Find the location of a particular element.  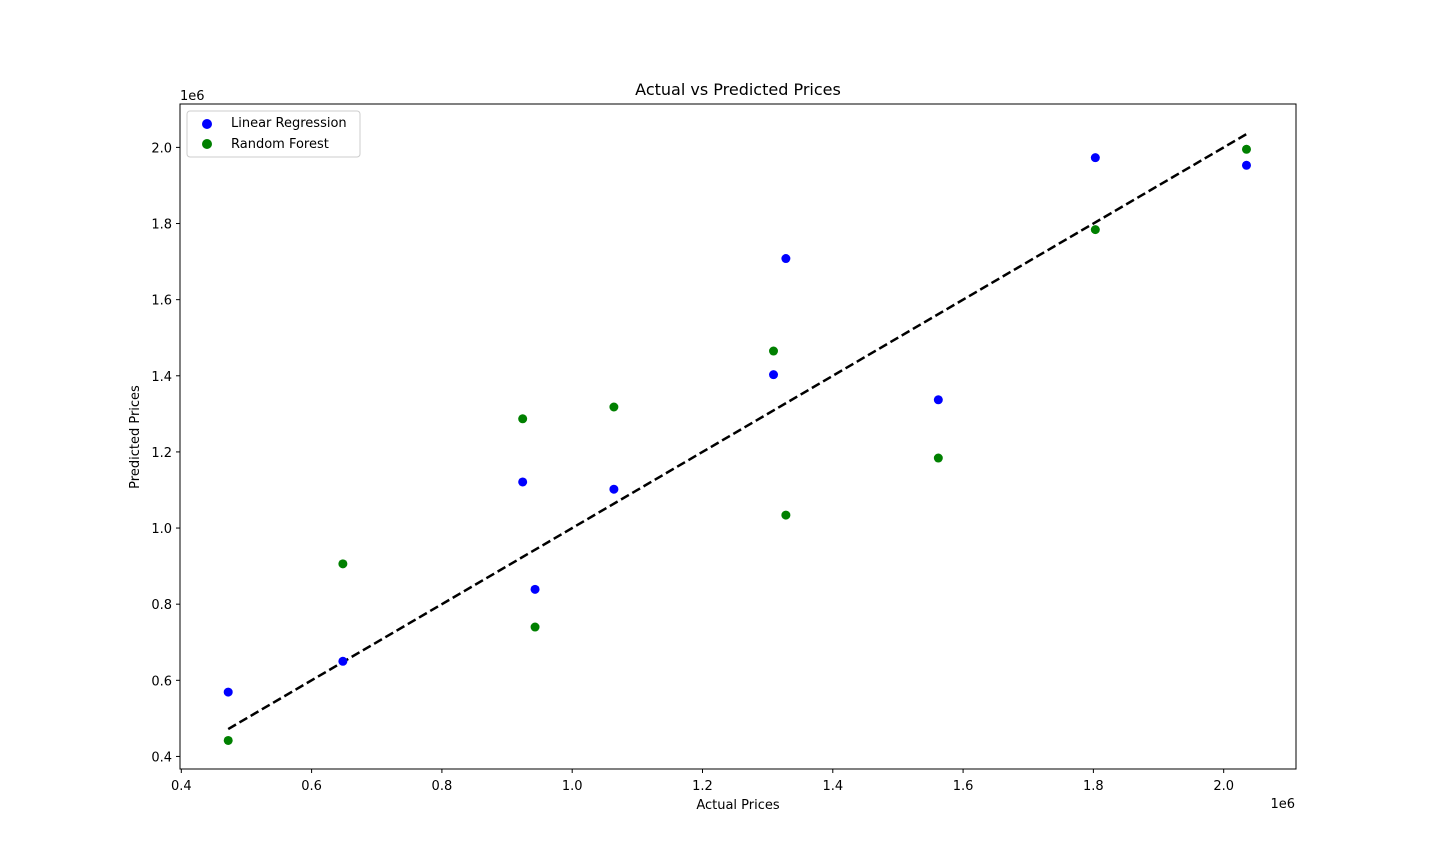

legend-marker-linear-regression is located at coordinates (207, 124).